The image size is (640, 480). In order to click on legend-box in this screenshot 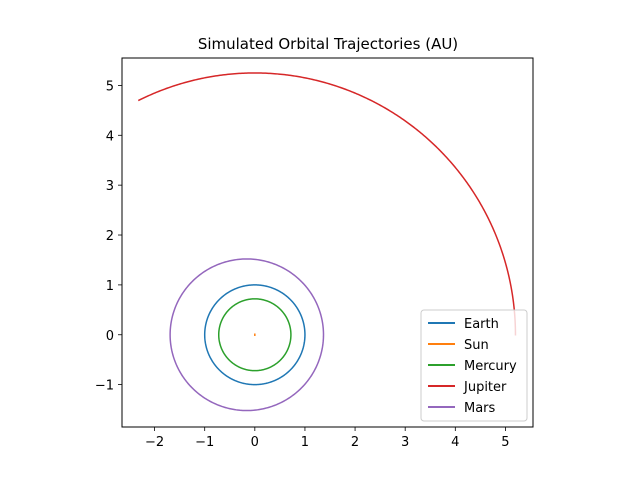, I will do `click(474, 365)`.